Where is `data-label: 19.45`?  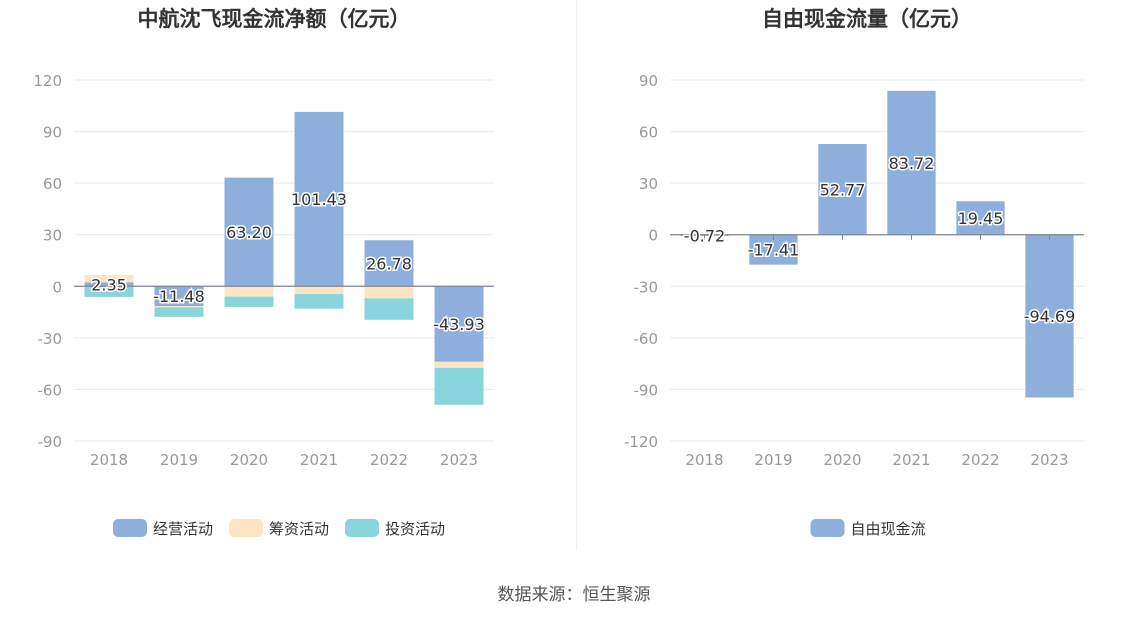
data-label: 19.45 is located at coordinates (981, 218).